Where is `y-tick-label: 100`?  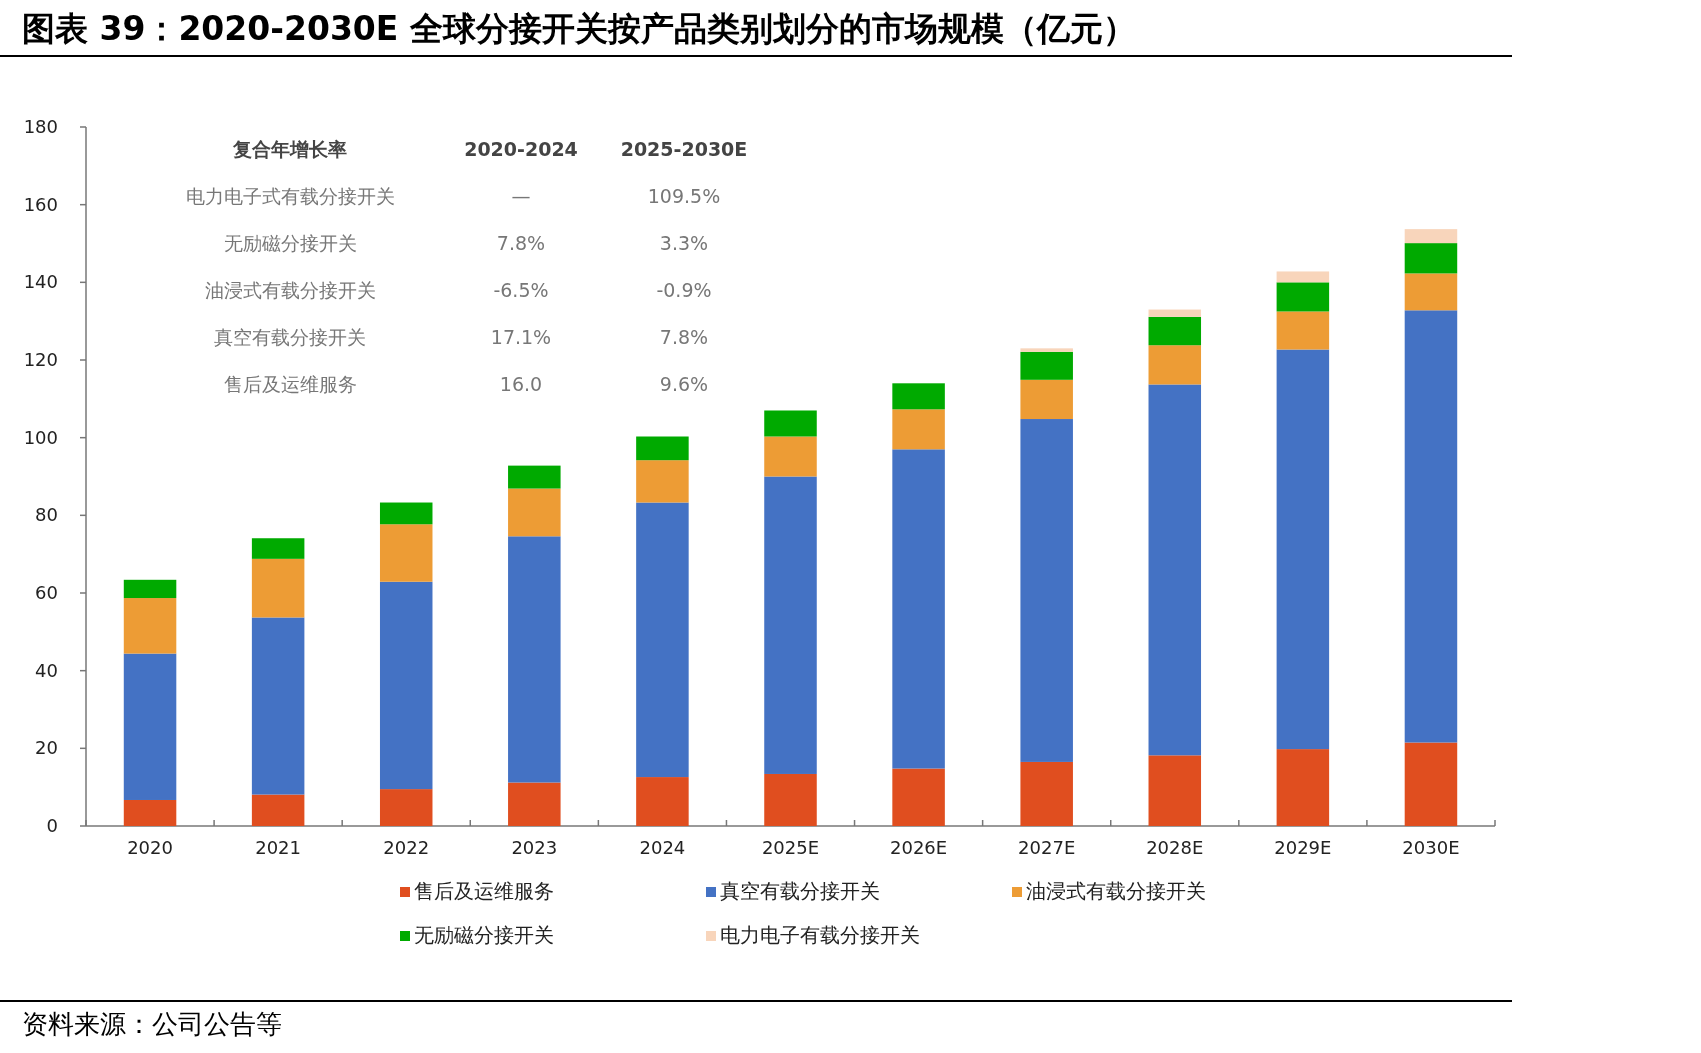 y-tick-label: 100 is located at coordinates (40, 437).